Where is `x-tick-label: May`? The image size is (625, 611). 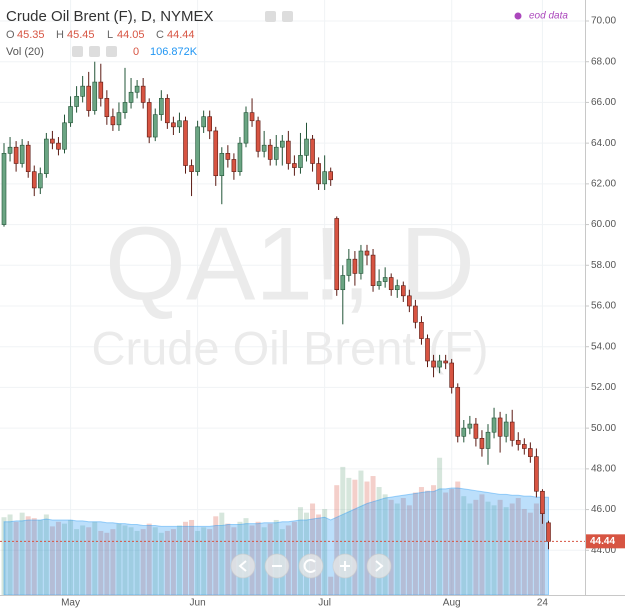
x-tick-label: May is located at coordinates (70, 603).